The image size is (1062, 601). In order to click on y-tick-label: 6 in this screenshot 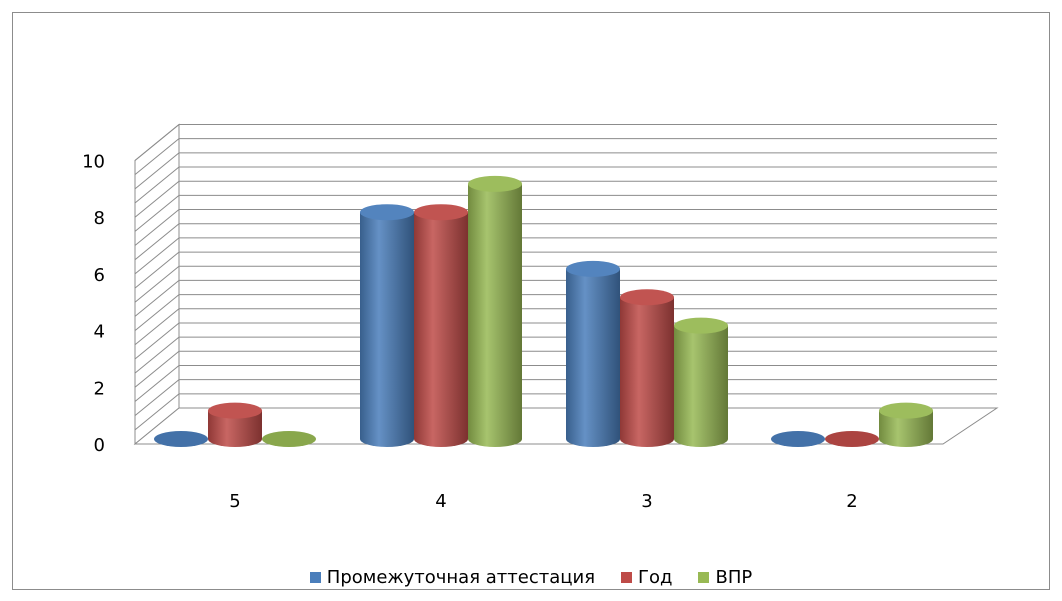, I will do `click(99, 275)`.